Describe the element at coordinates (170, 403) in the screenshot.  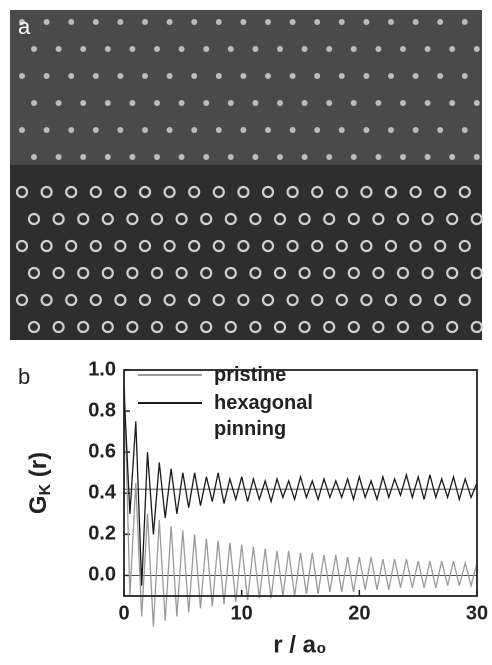
I see `legend-swatch` at that location.